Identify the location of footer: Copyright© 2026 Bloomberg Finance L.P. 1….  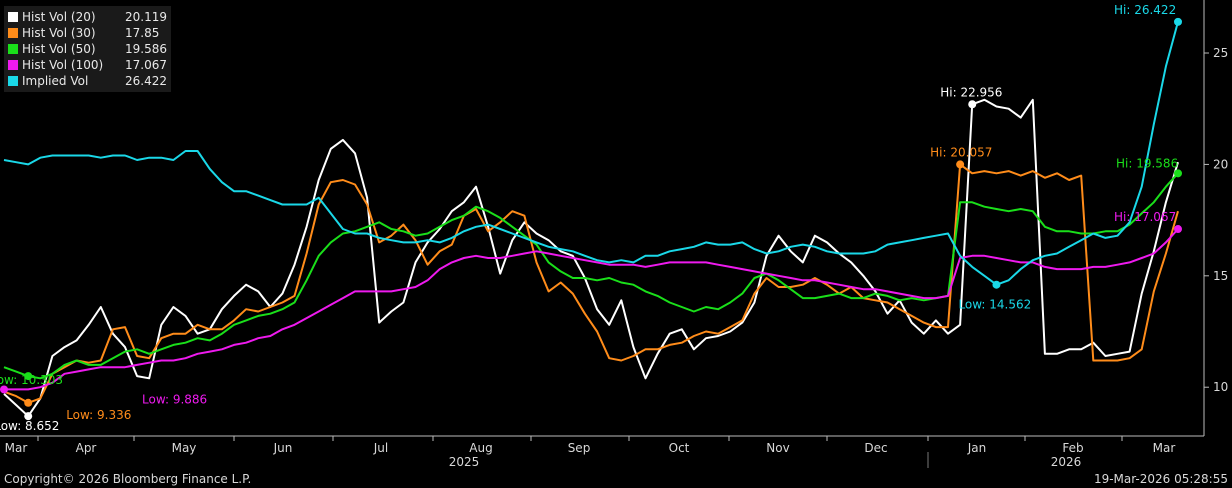
(616, 479).